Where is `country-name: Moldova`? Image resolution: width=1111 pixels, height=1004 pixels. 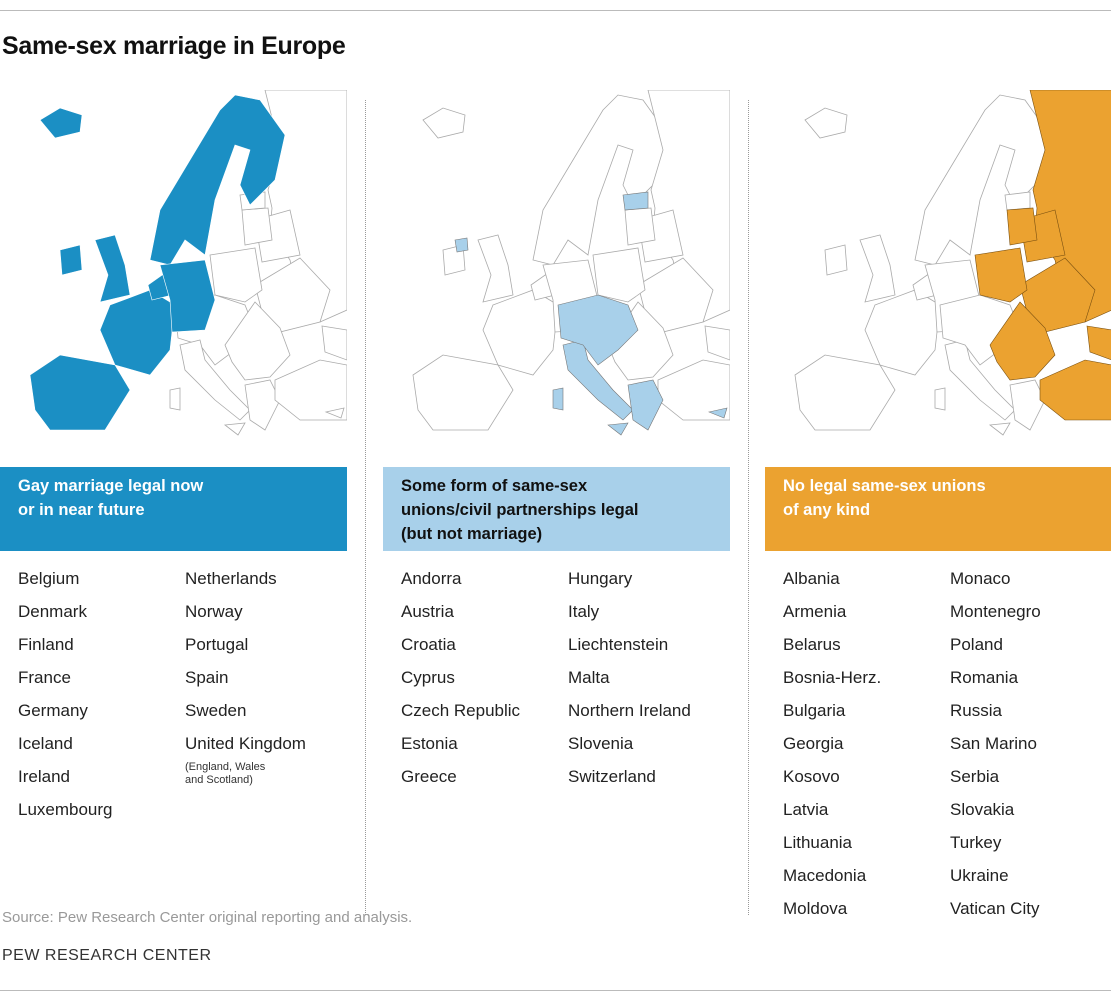 country-name: Moldova is located at coordinates (815, 908).